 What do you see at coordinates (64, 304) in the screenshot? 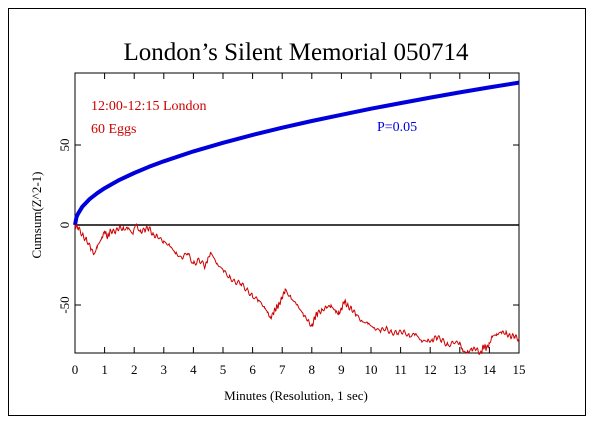
I see `y-tick-label: -50` at bounding box center [64, 304].